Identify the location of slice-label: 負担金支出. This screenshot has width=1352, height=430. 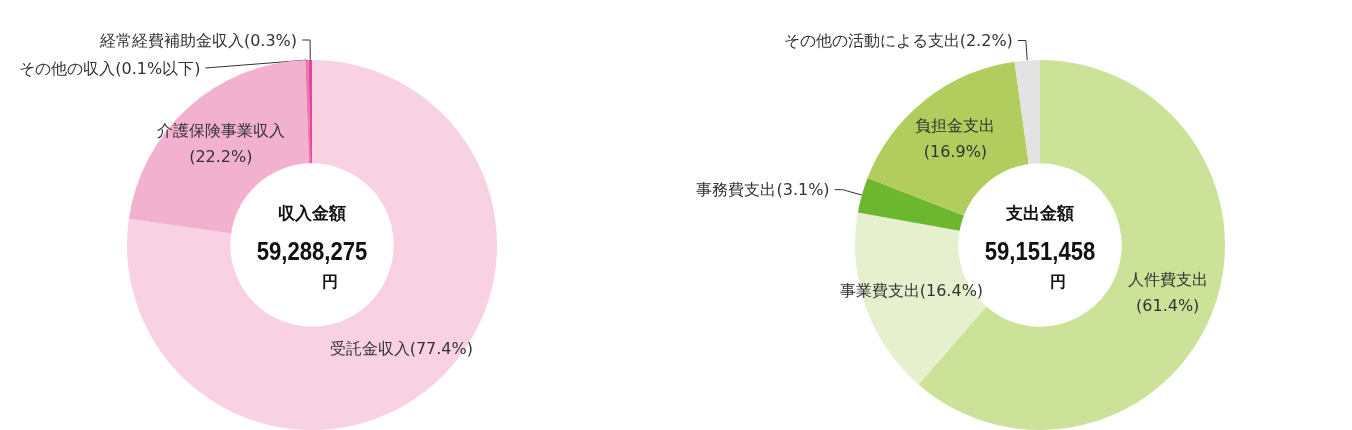
(955, 125).